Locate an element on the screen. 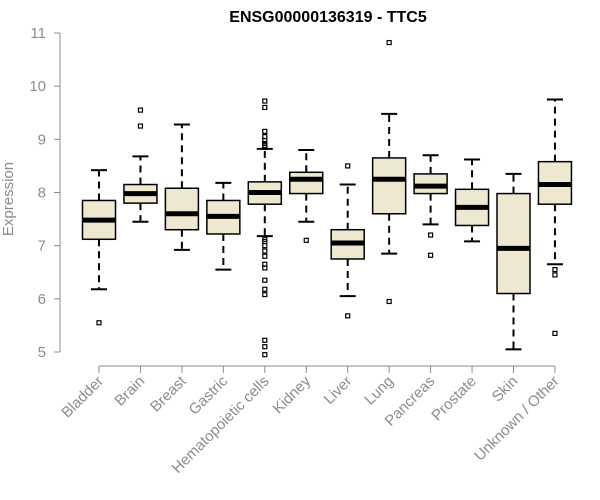 This screenshot has height=500, width=600. box-liver is located at coordinates (347, 241).